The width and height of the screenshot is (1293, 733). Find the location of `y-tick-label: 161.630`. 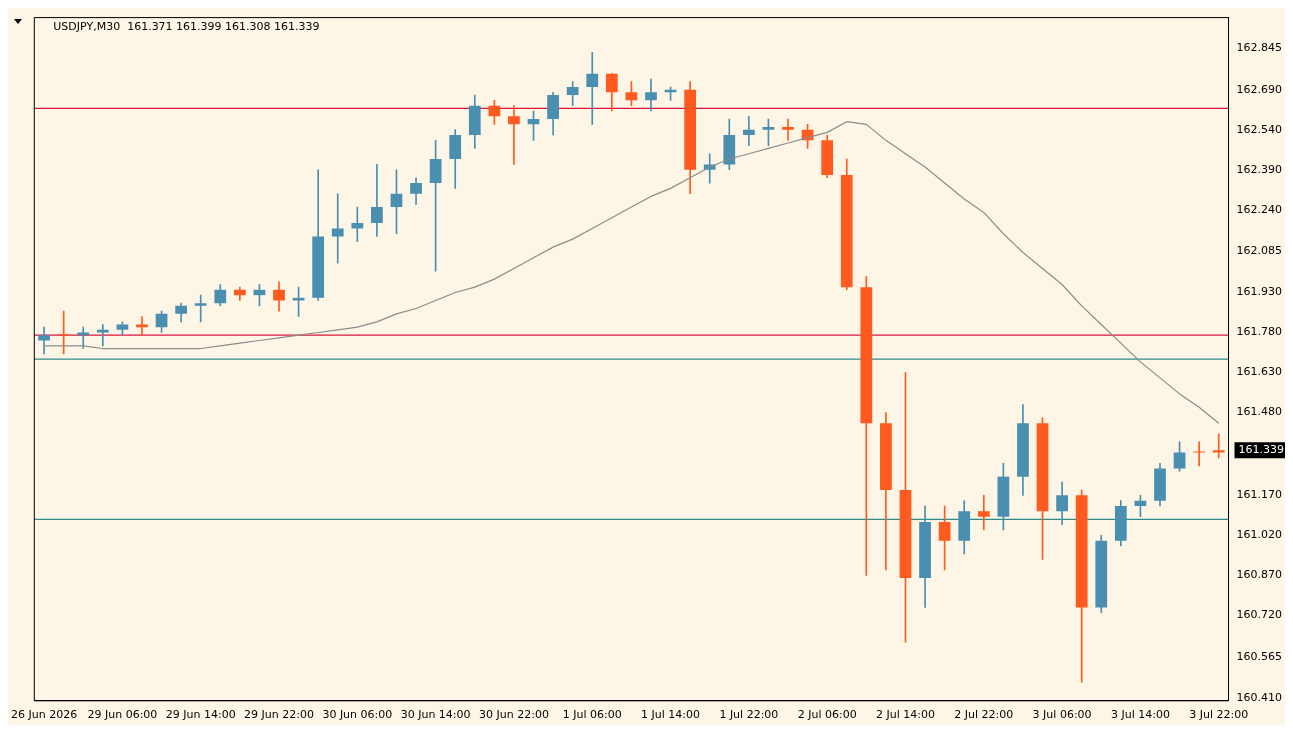

y-tick-label: 161.630 is located at coordinates (1259, 372).